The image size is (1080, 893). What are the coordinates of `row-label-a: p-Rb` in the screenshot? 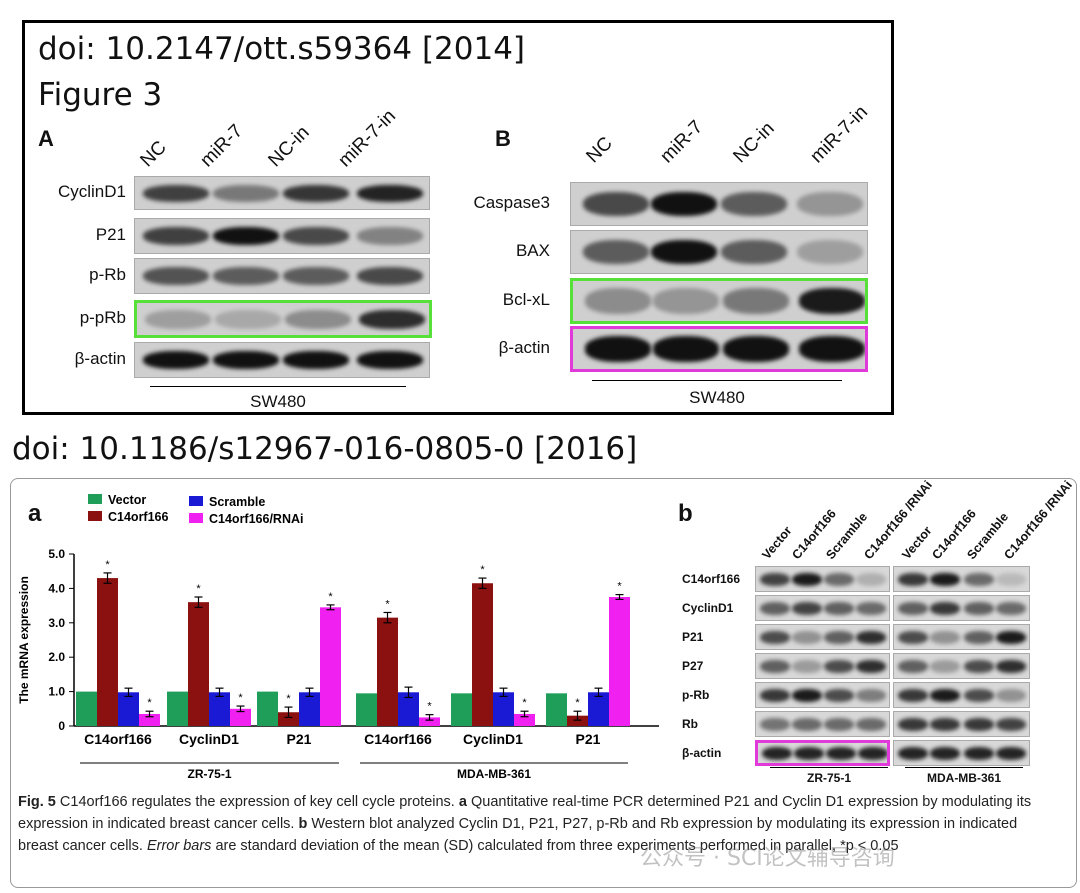 It's located at (107, 274).